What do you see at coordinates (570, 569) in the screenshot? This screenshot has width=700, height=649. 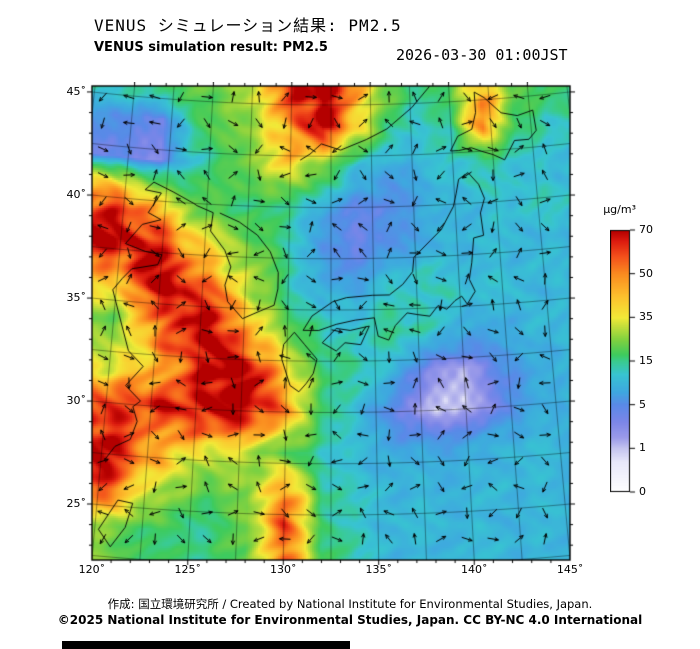 I see `lon-tick-label: 145˚` at bounding box center [570, 569].